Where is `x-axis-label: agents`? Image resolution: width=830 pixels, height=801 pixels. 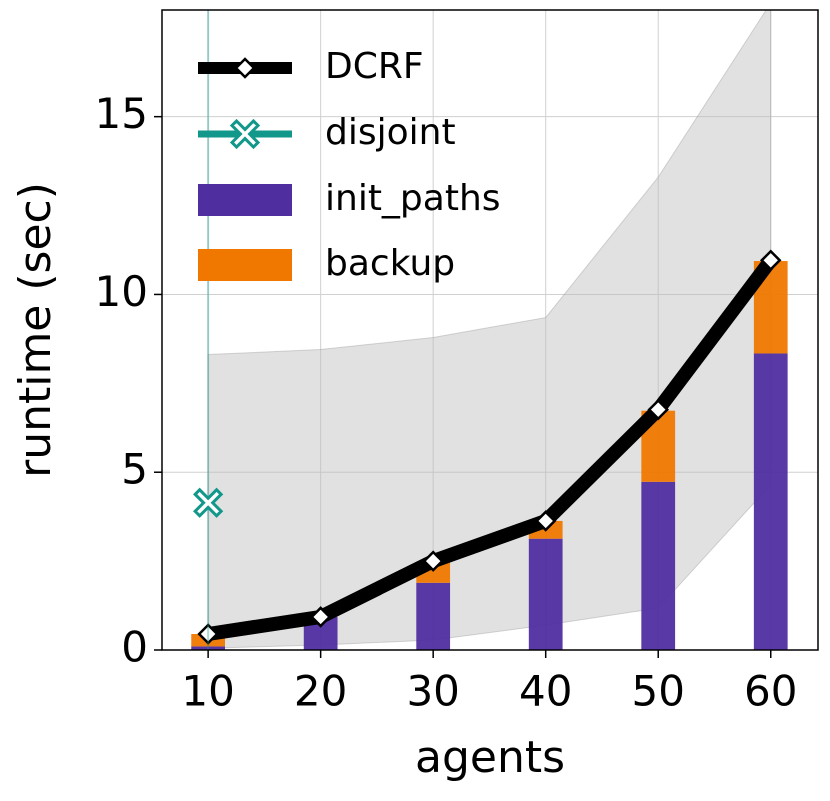
x-axis-label: agents is located at coordinates (490, 757).